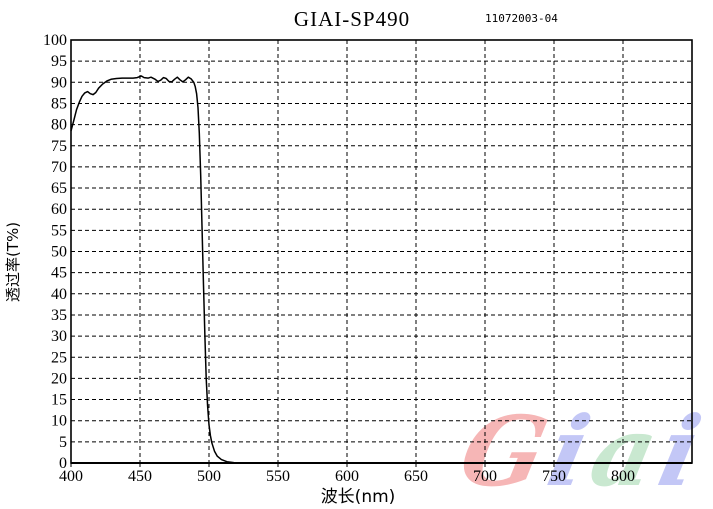 The height and width of the screenshot is (509, 713). Describe the element at coordinates (140, 476) in the screenshot. I see `x-tick-label: 450` at that location.